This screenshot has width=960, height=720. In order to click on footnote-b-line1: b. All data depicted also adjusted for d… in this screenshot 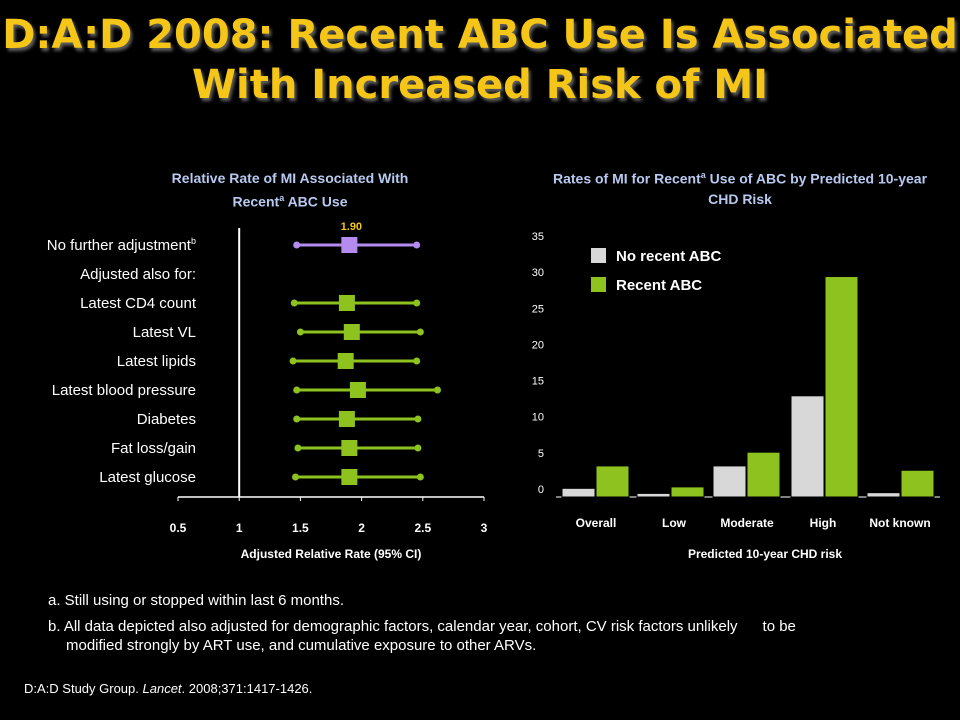, I will do `click(422, 626)`.